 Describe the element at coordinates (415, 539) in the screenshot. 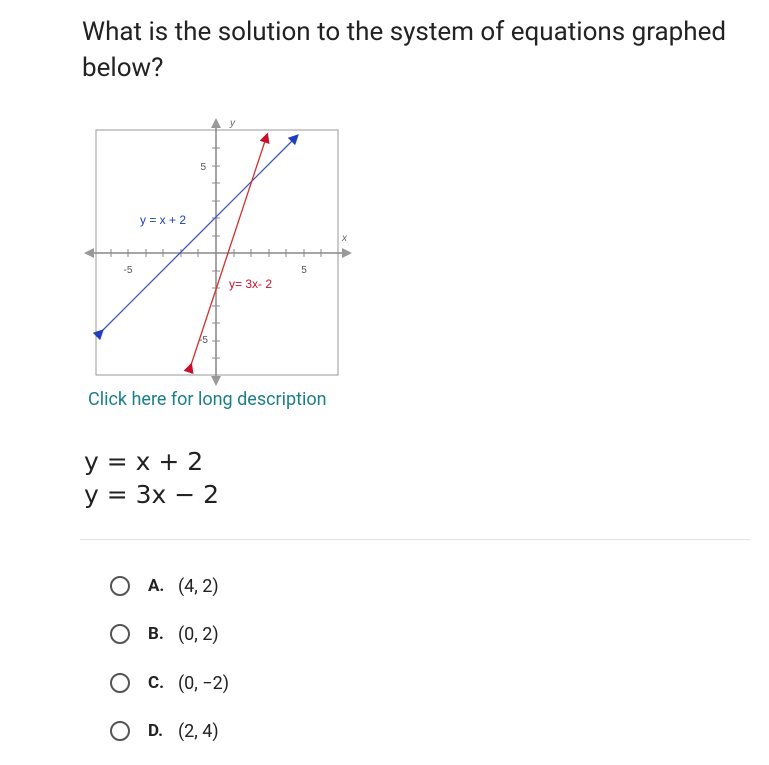

I see `divider` at that location.